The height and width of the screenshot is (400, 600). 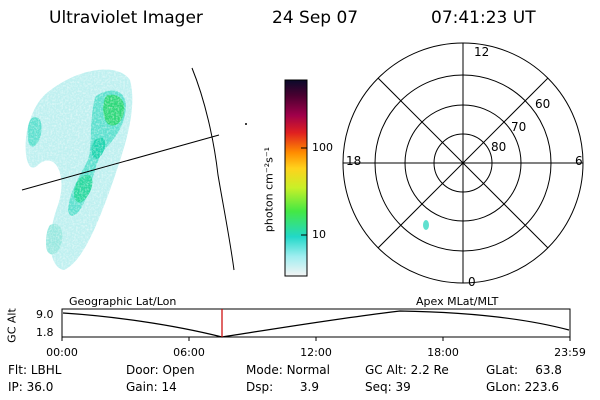 I want to click on info-ip-label: IP:, so click(x=15, y=387).